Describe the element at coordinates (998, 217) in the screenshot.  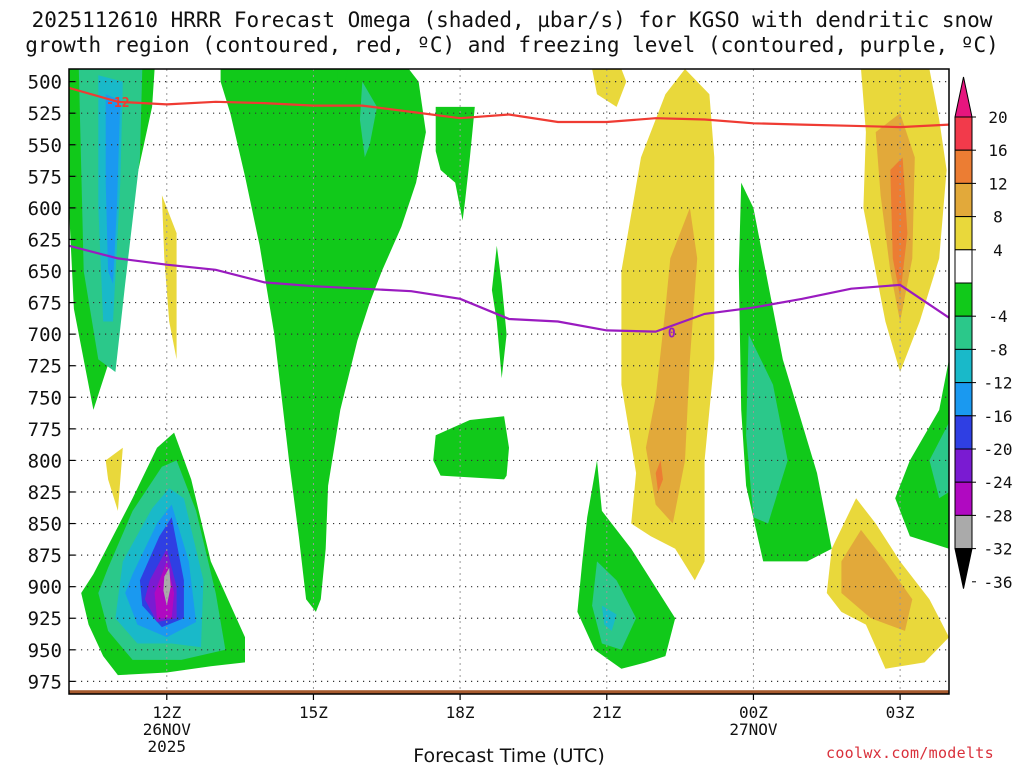
I see `colorbar-label-3: 8` at that location.